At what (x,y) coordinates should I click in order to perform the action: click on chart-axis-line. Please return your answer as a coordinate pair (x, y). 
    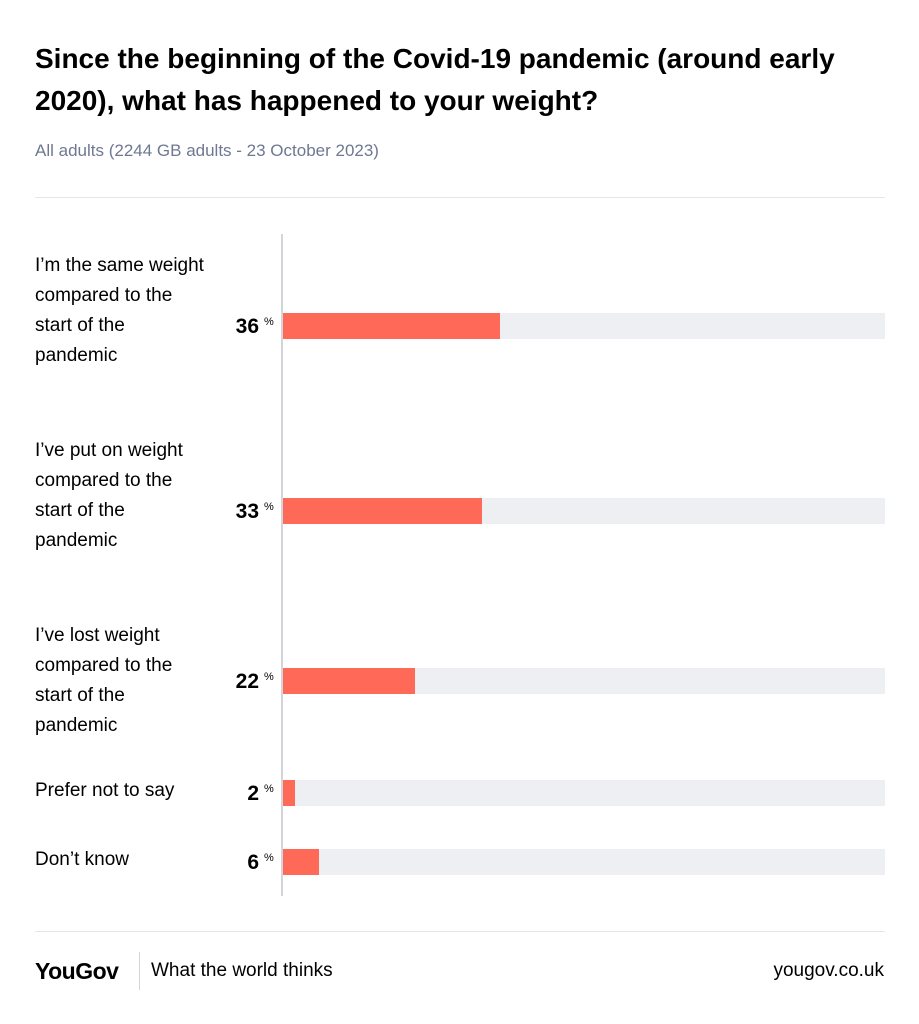
    Looking at the image, I should click on (282, 565).